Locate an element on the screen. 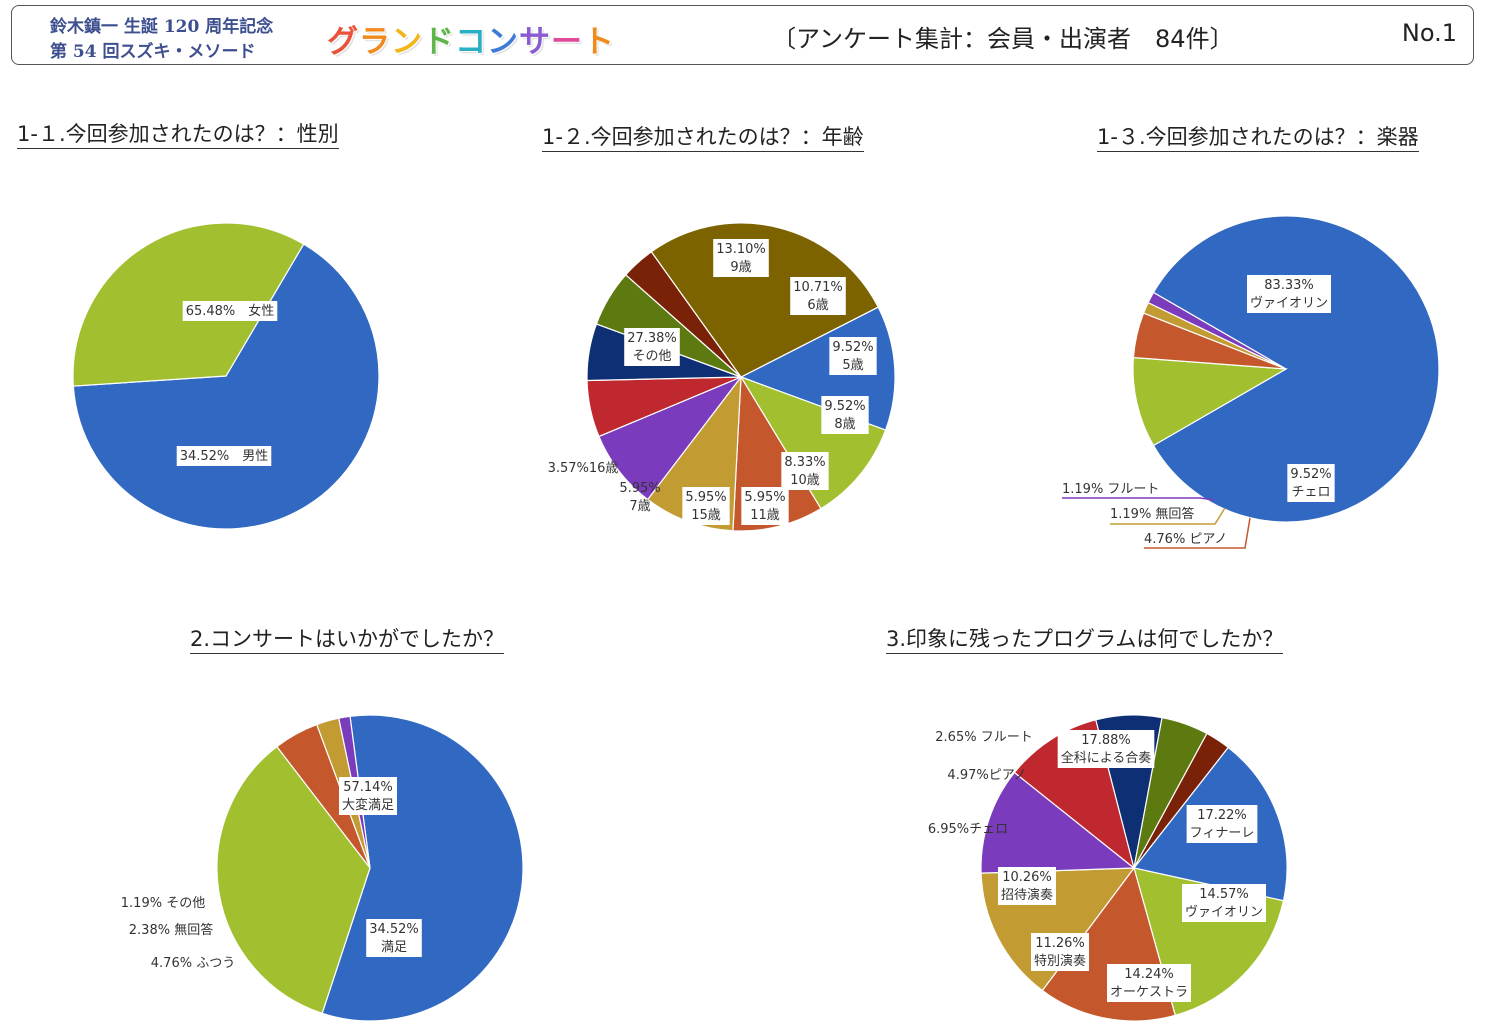  slice-label-gender-1-text: 34.52% 男性 is located at coordinates (224, 456).